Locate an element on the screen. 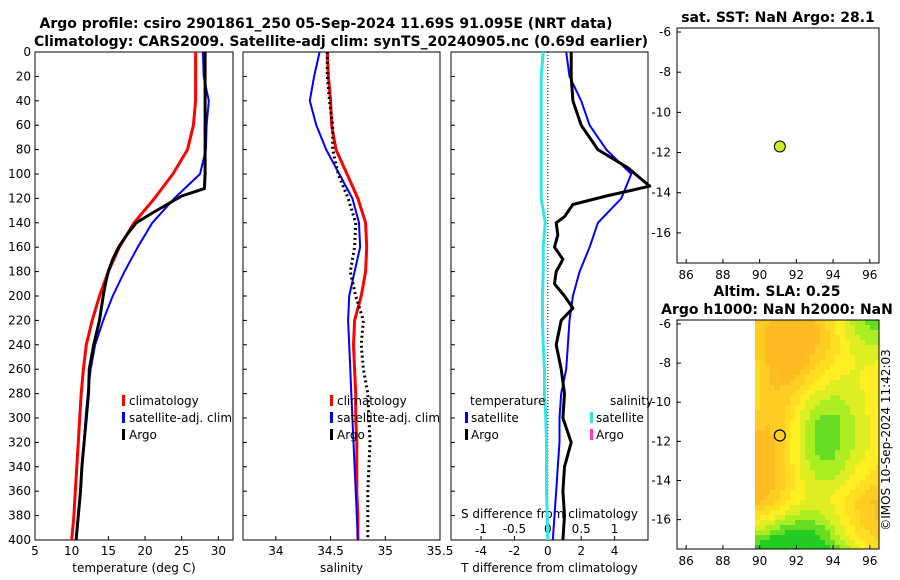 The height and width of the screenshot is (580, 900). map-y-tick-label: -10 is located at coordinates (661, 112).